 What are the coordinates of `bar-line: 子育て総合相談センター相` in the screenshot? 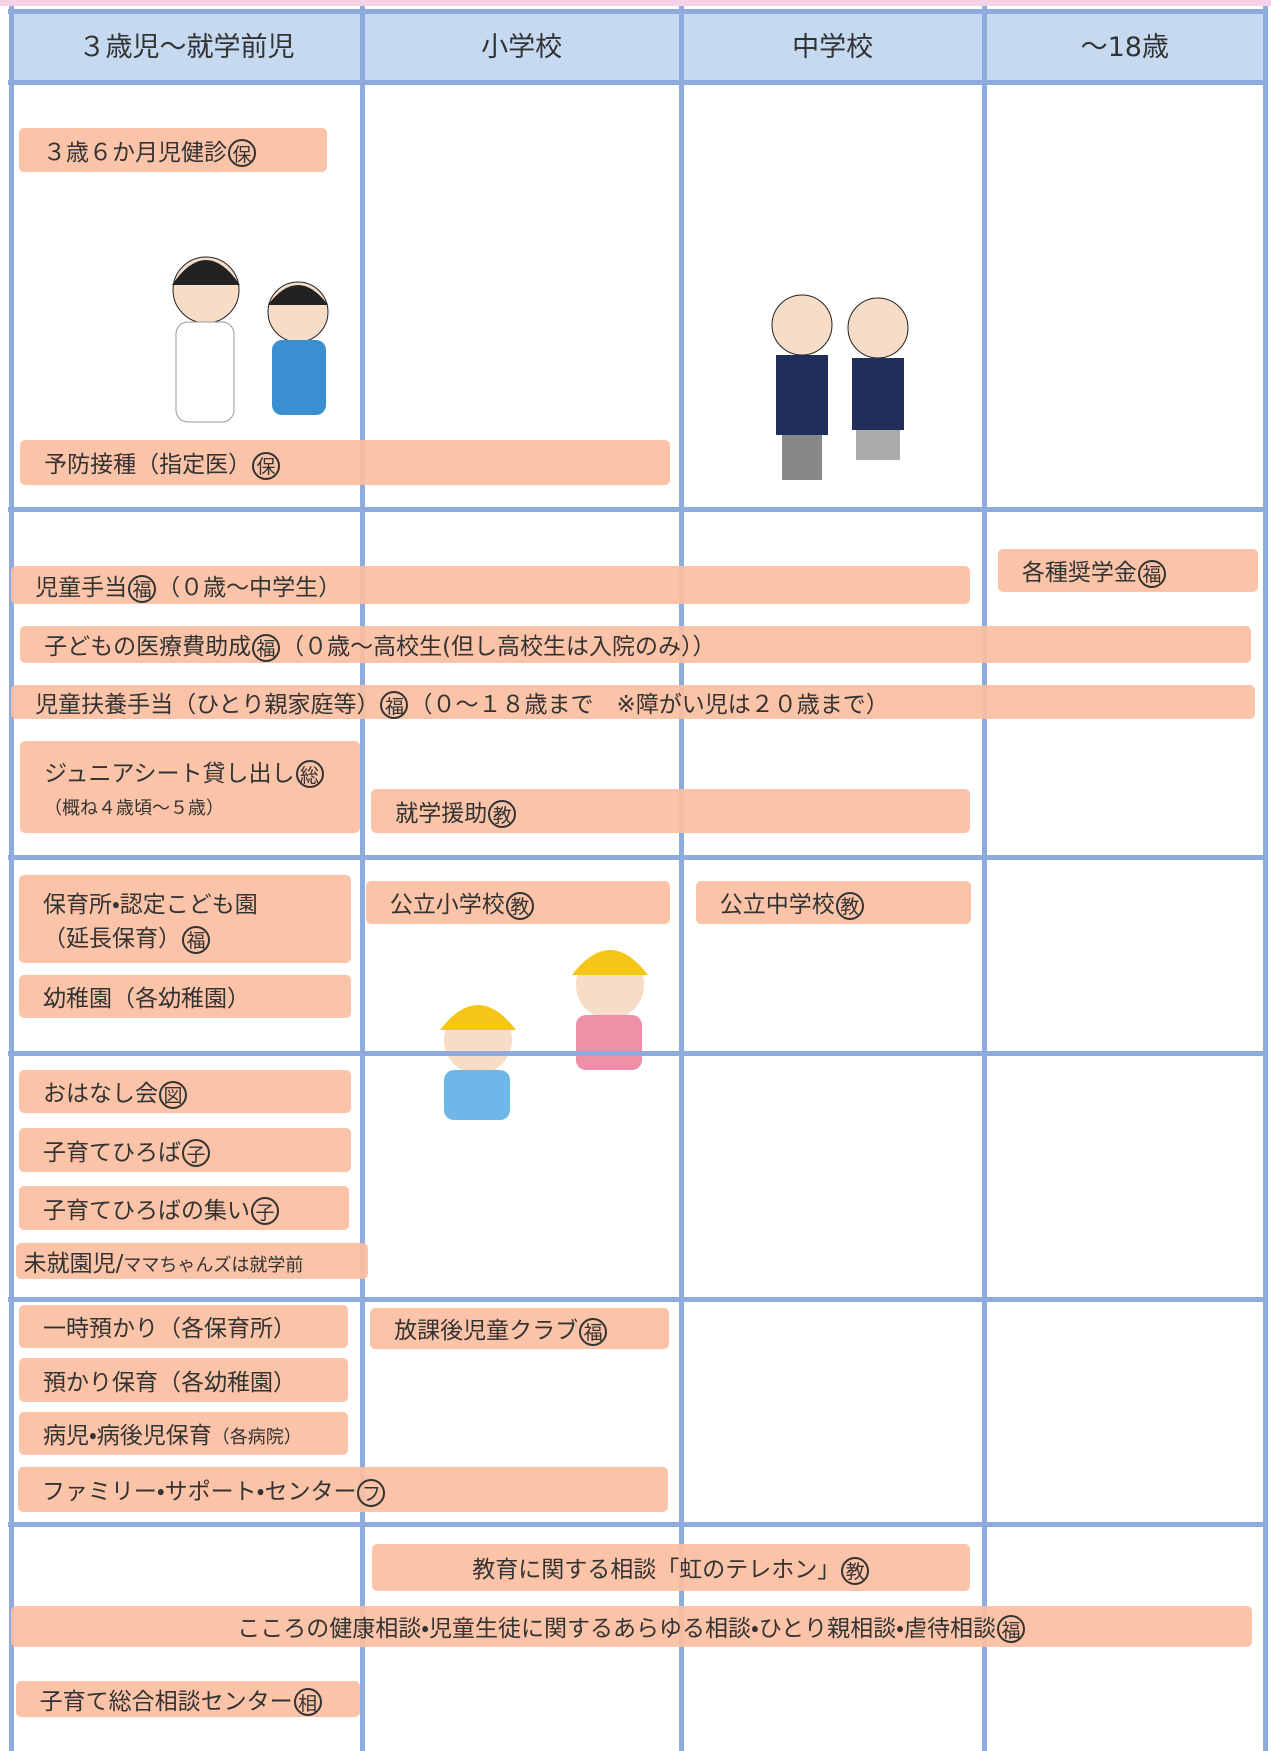 It's located at (200, 1699).